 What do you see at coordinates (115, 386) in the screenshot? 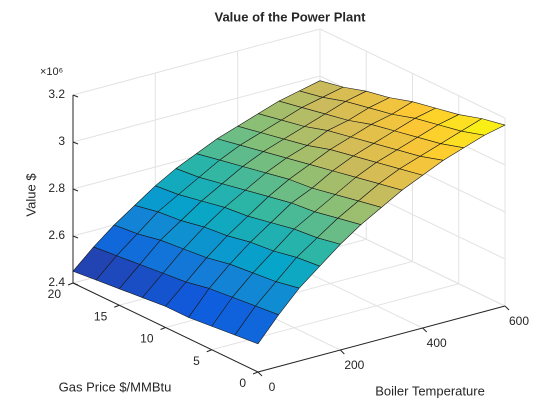
I see `y-axis-label: Gas Price $/MMBtu` at bounding box center [115, 386].